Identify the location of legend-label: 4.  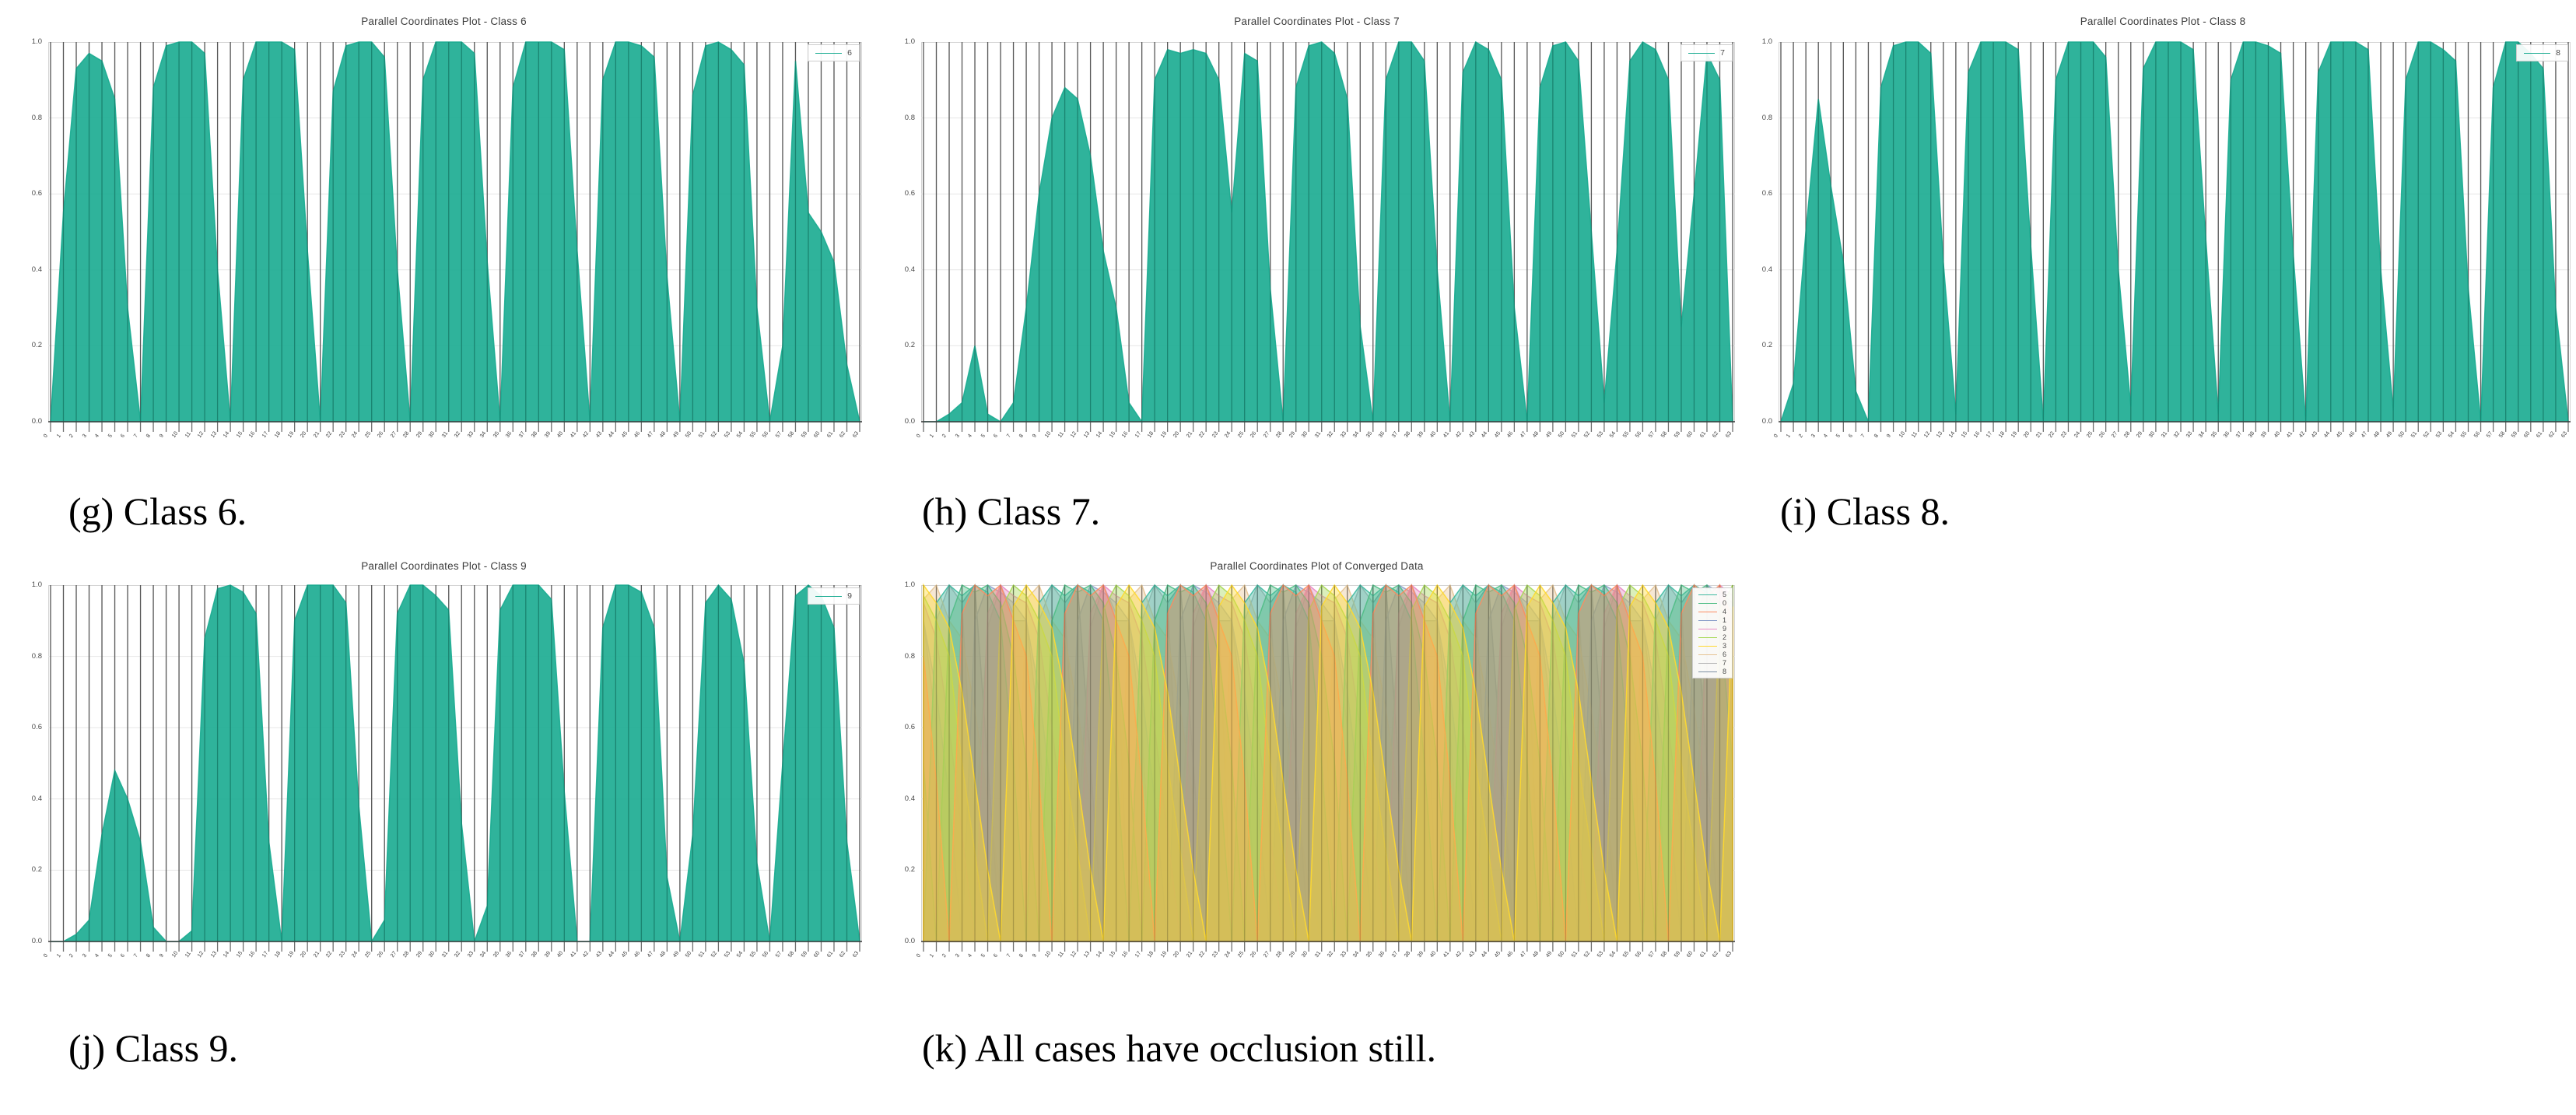
(1724, 611).